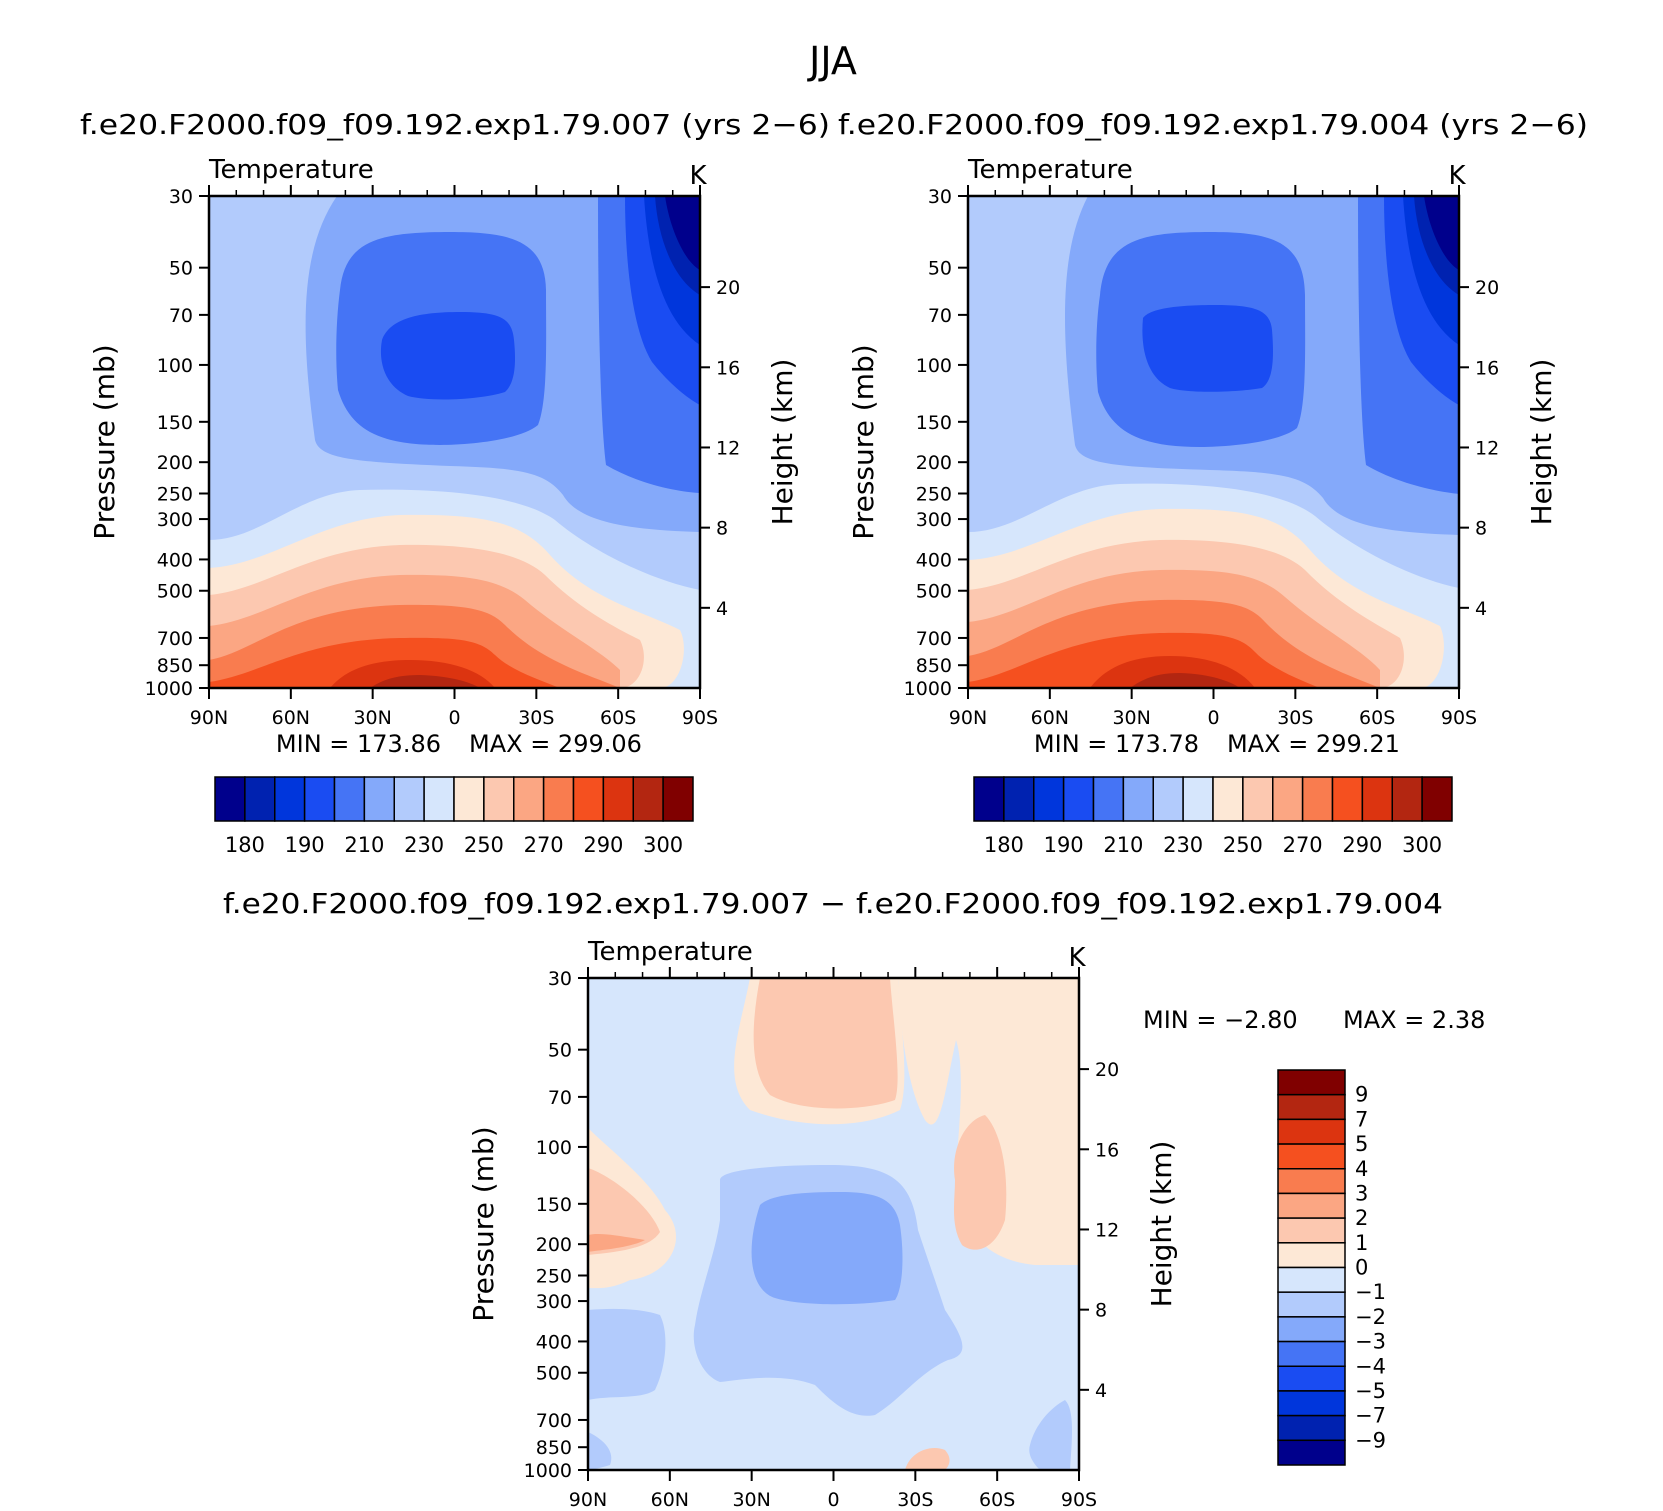  I want to click on y-right-tick-label-diff: 4, so click(1101, 1391).